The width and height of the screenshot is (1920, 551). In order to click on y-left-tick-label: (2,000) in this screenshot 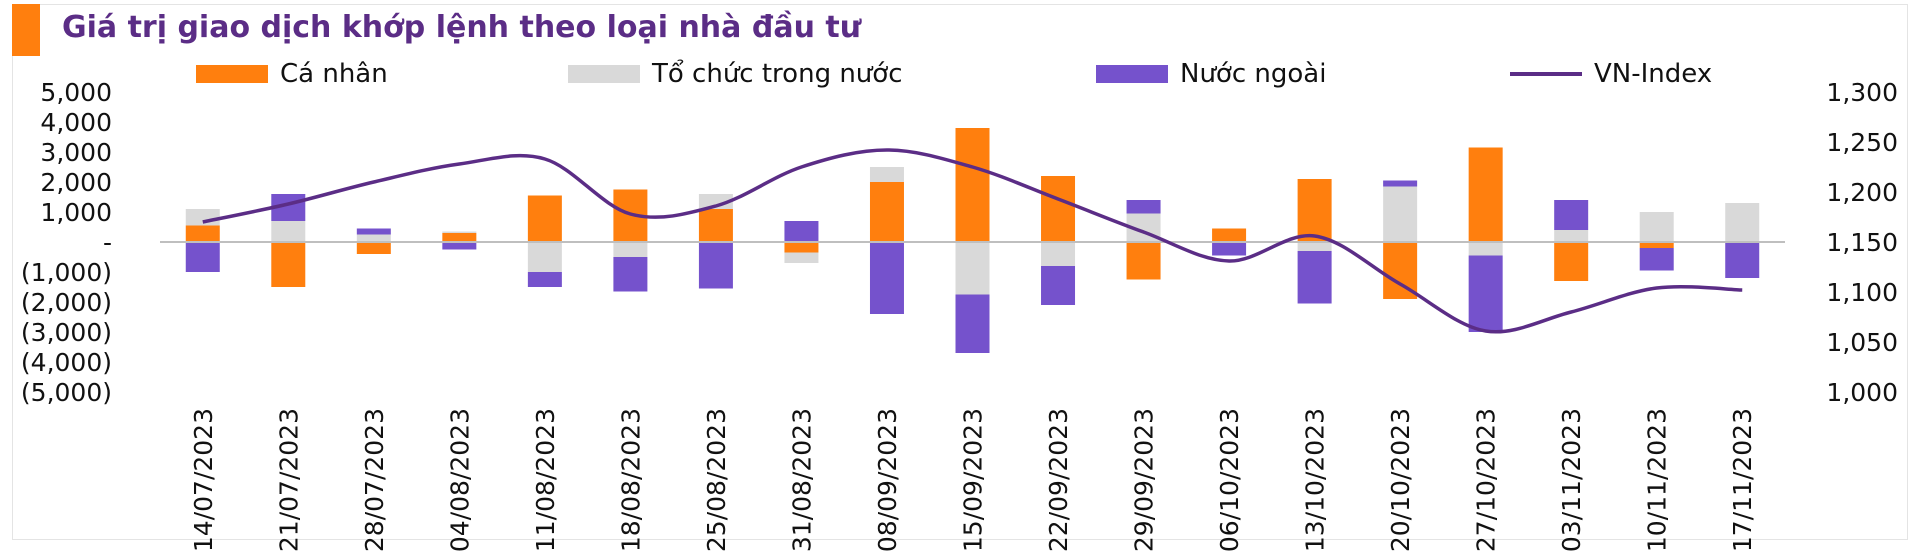, I will do `click(66, 302)`.